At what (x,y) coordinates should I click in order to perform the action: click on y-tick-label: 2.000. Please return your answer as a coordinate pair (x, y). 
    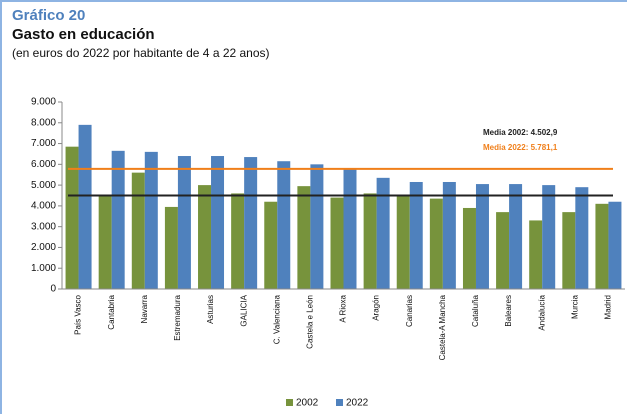
    Looking at the image, I should click on (43, 247).